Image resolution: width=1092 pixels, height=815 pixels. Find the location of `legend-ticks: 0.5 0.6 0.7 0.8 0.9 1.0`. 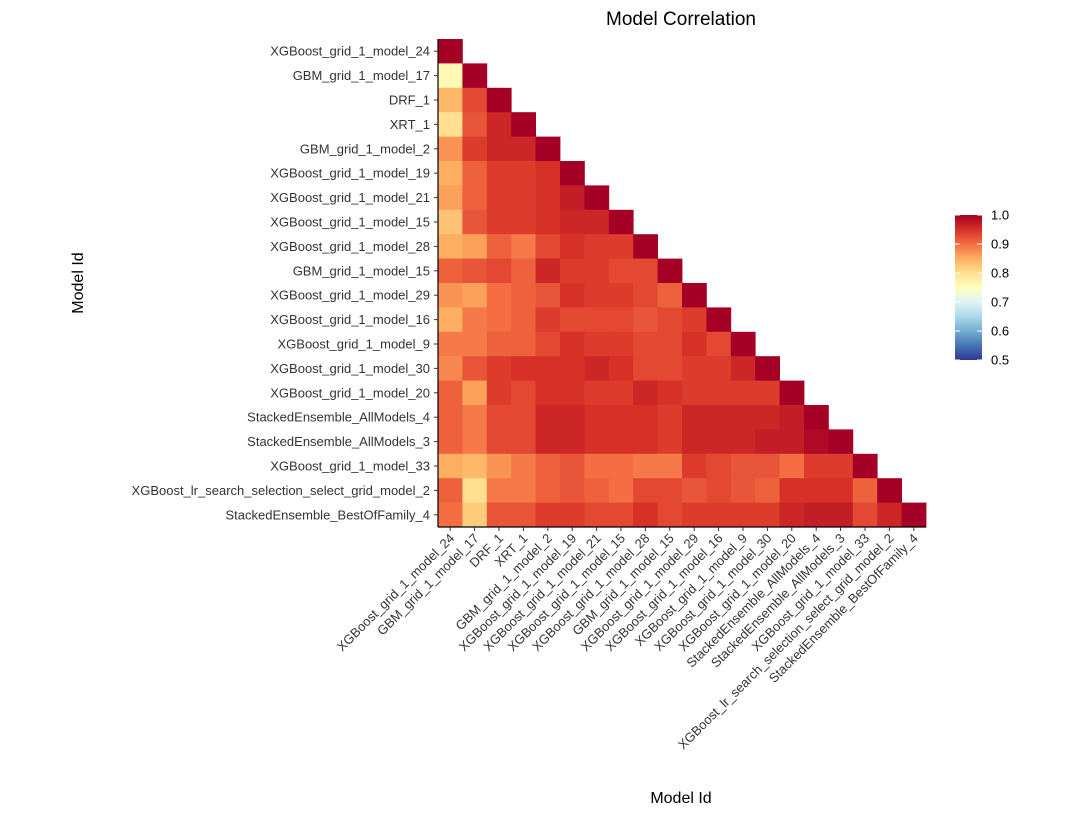

legend-ticks: 0.5 0.6 0.7 0.8 0.9 1.0 is located at coordinates (982, 288).